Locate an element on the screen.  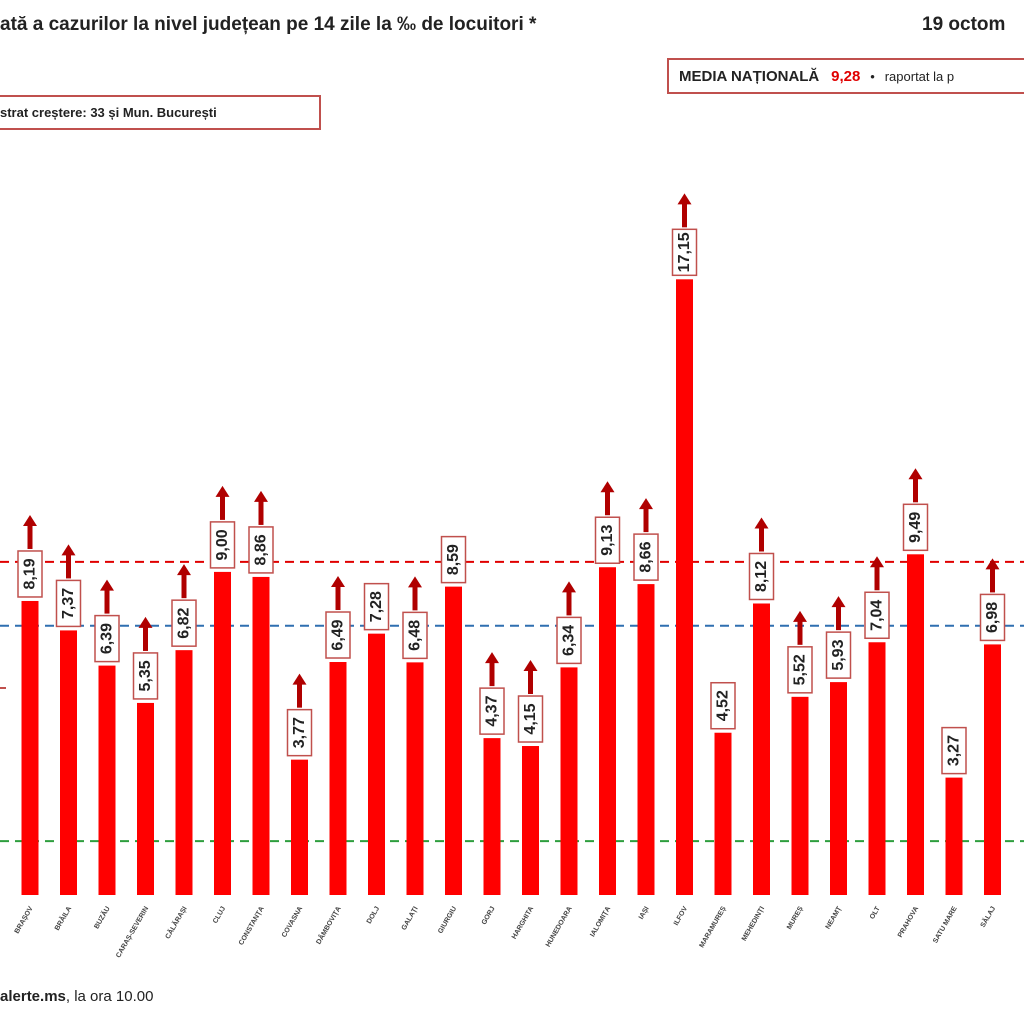
category-label: BRAȘOV is located at coordinates (24, 920).